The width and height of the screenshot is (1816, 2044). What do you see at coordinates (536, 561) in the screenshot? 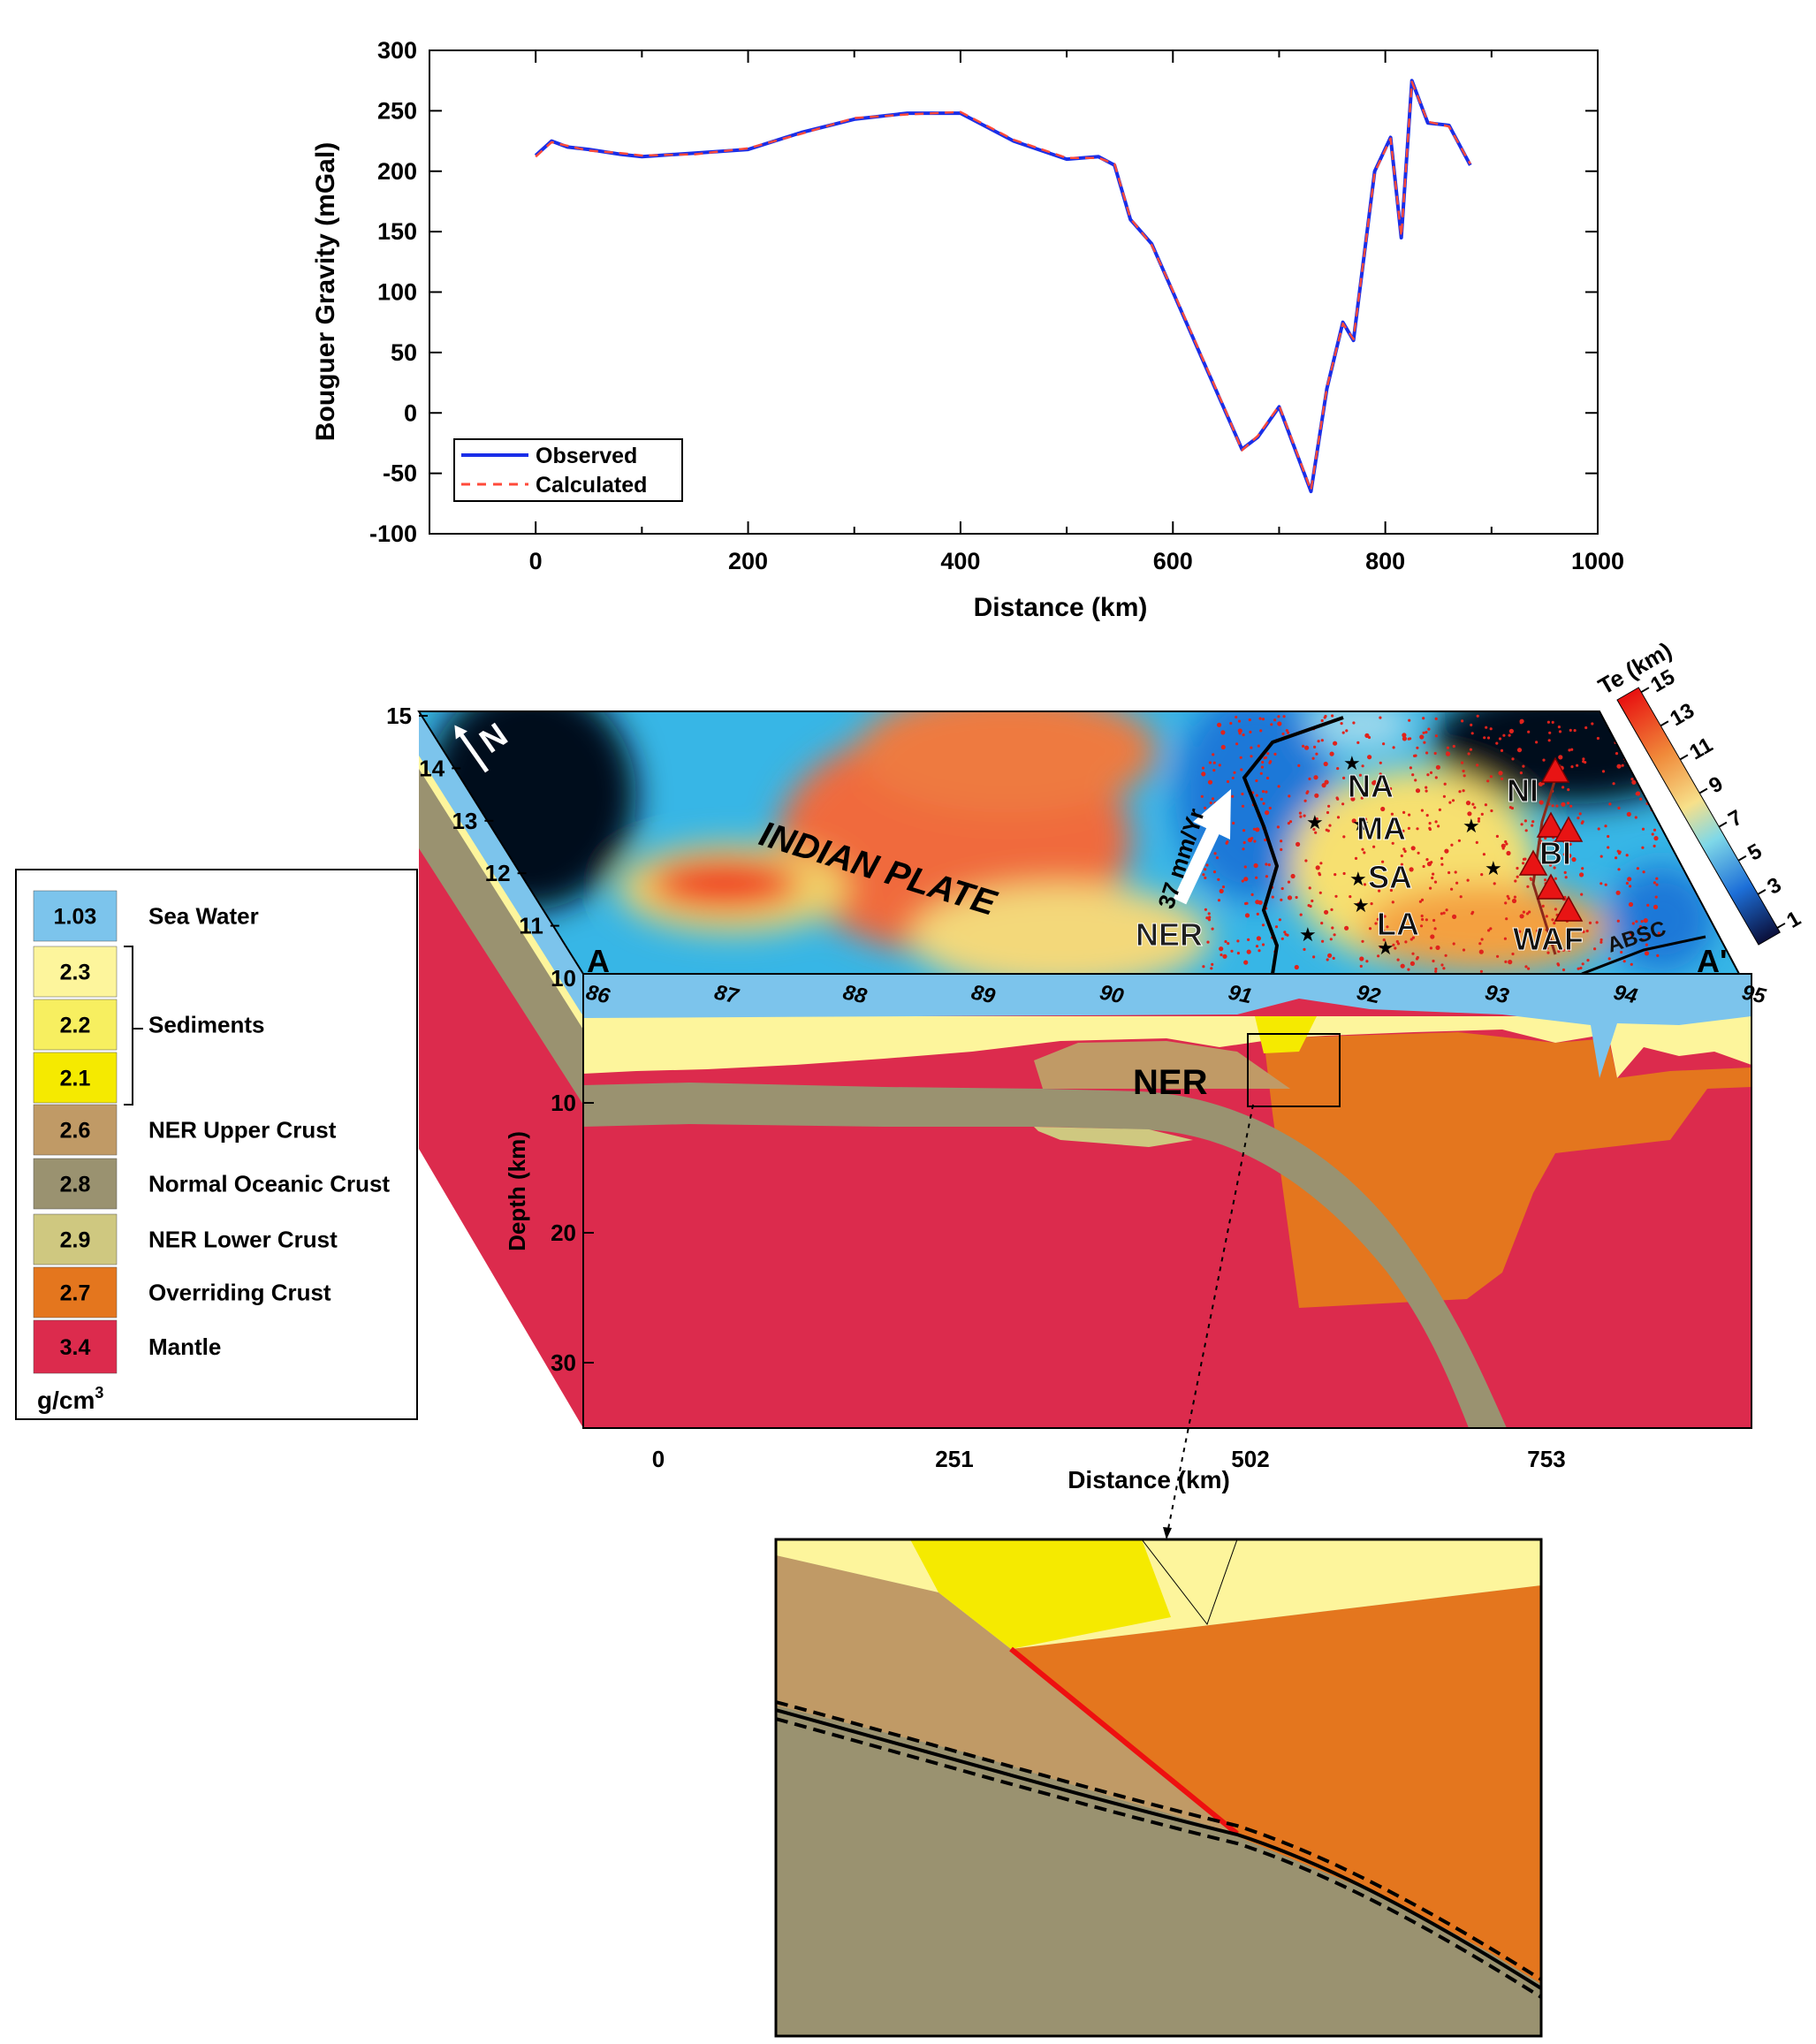
I see `x-tick-label: 0` at bounding box center [536, 561].